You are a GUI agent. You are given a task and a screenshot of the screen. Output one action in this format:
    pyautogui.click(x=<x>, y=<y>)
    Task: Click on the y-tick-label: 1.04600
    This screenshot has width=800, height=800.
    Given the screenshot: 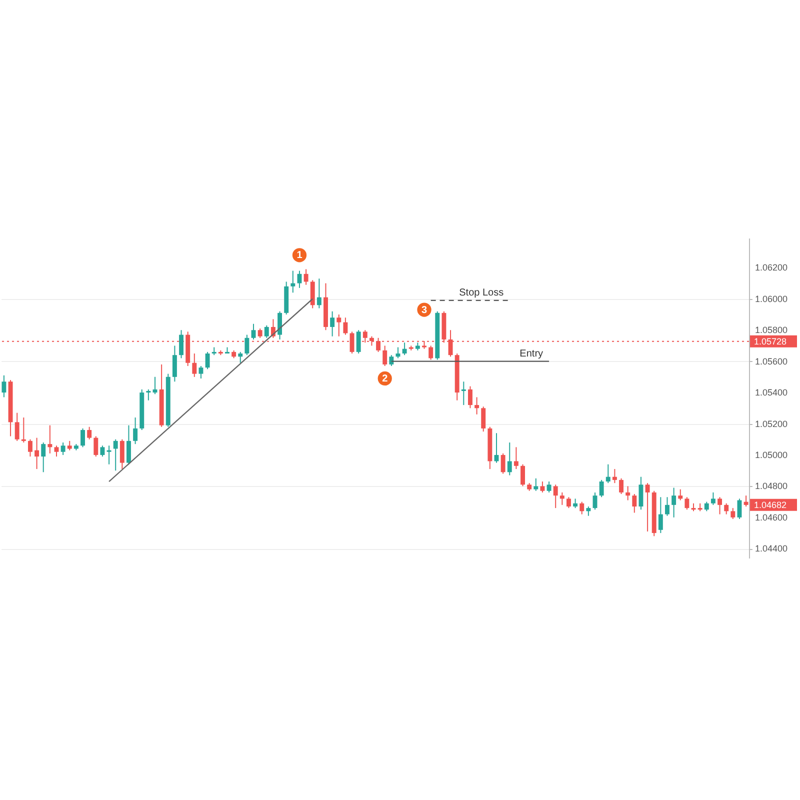 What is the action you would take?
    pyautogui.click(x=771, y=517)
    